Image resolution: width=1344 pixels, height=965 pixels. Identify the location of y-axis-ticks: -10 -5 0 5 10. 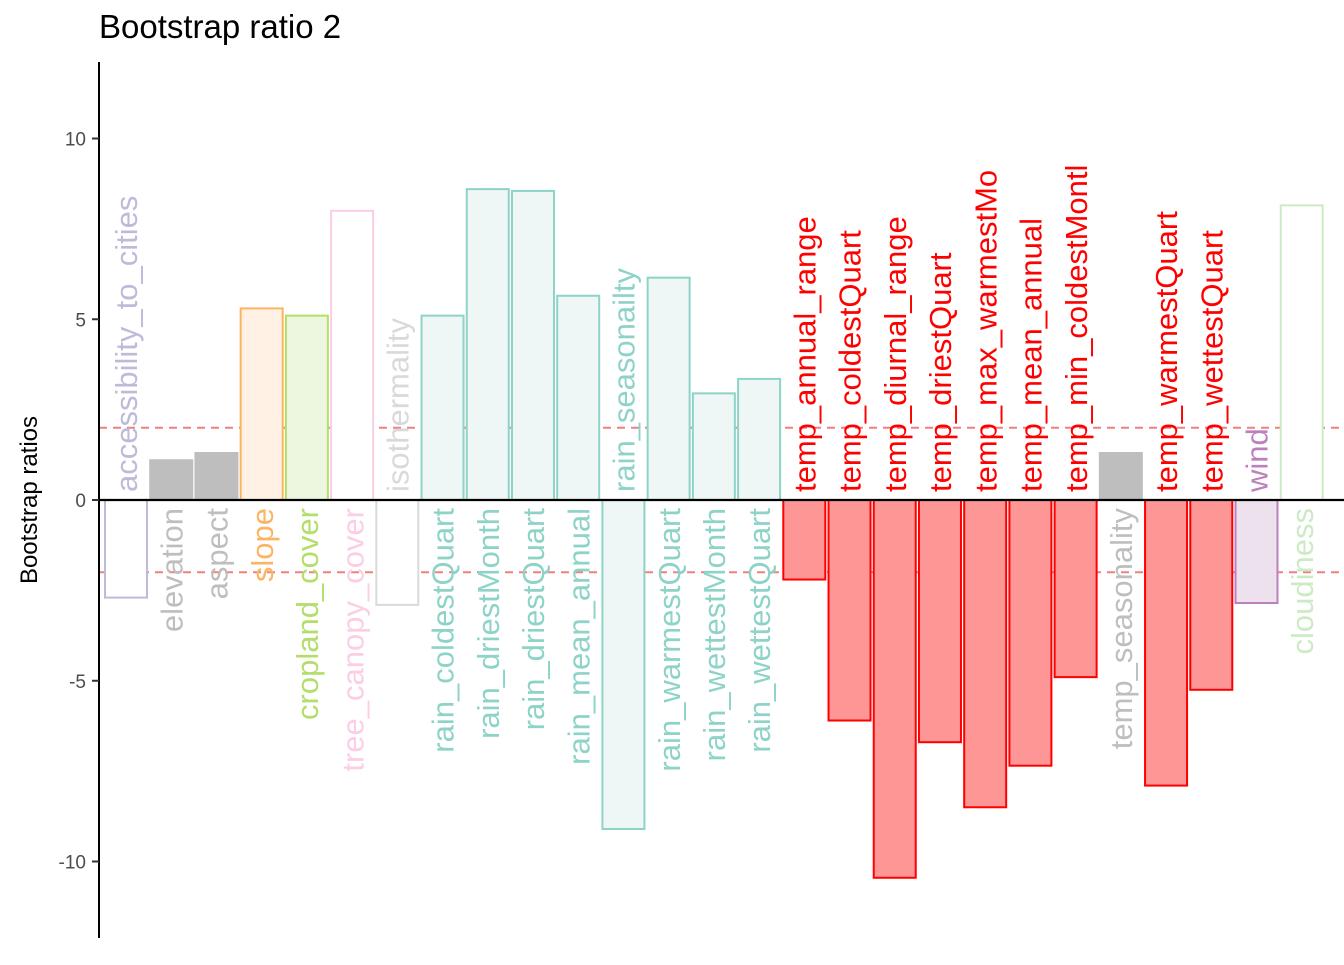
(79, 502).